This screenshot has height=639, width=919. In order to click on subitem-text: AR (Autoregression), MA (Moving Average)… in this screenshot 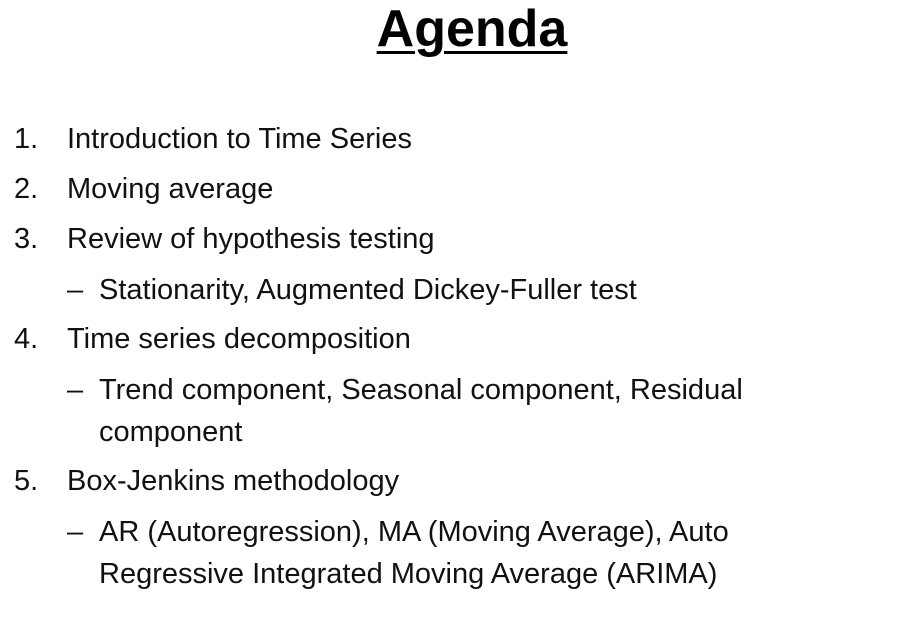, I will do `click(414, 553)`.